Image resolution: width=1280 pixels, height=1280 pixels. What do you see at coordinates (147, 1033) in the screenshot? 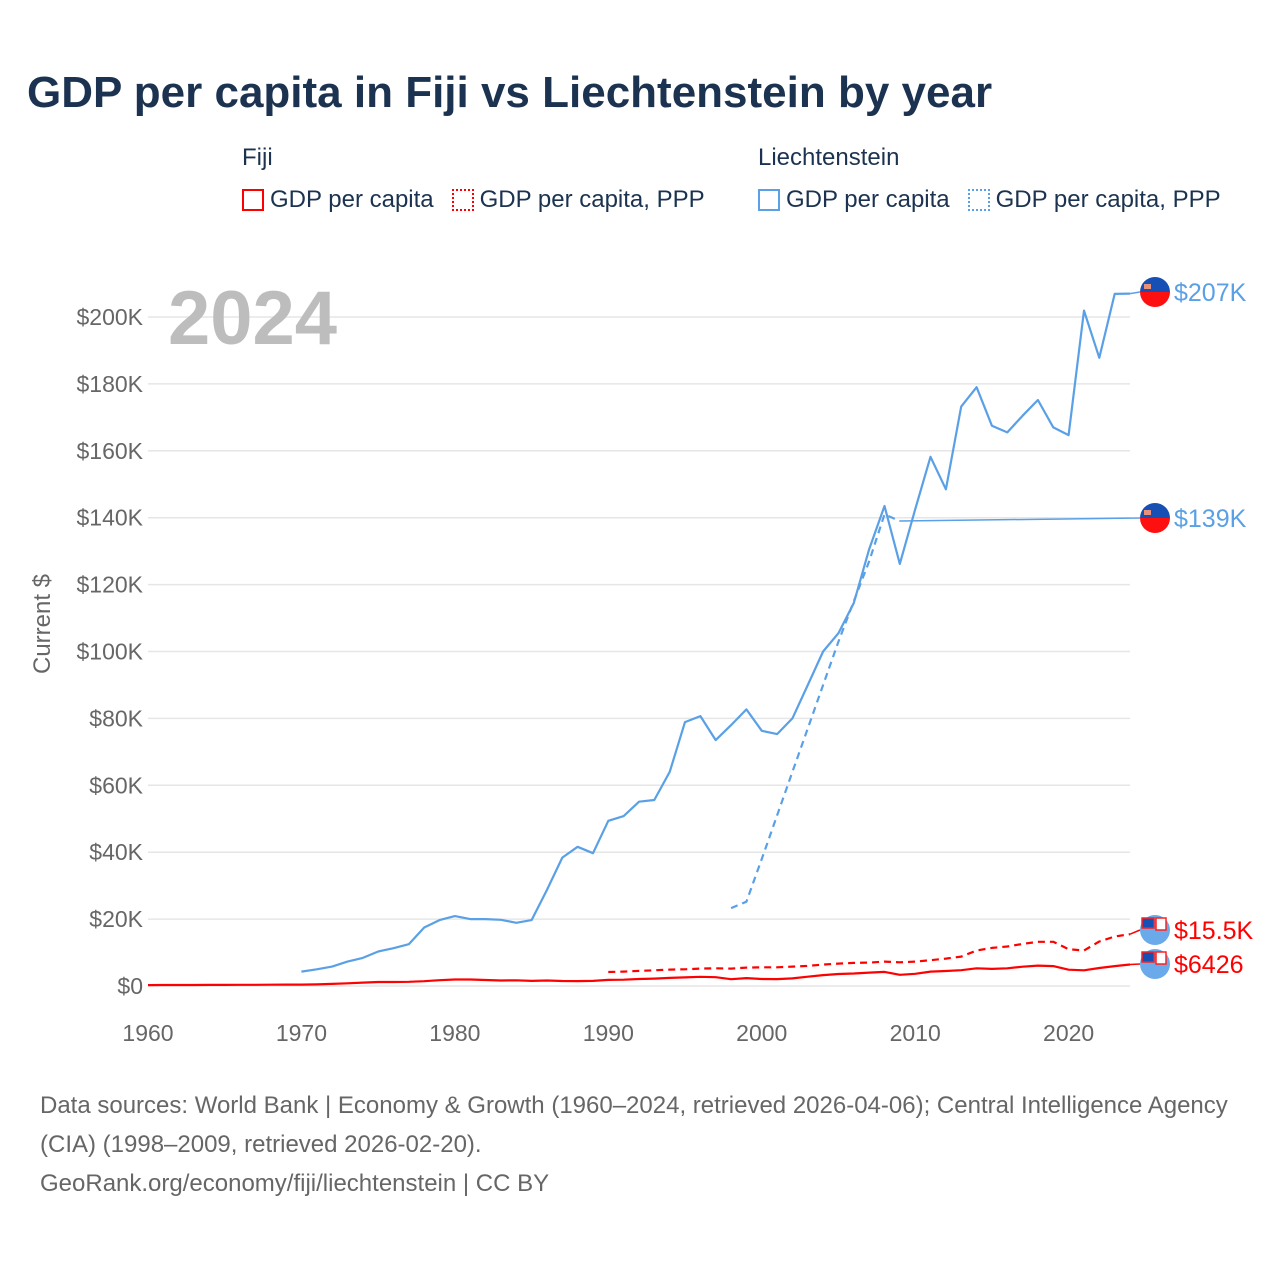
I see `x-tick-label: 1960` at bounding box center [147, 1033].